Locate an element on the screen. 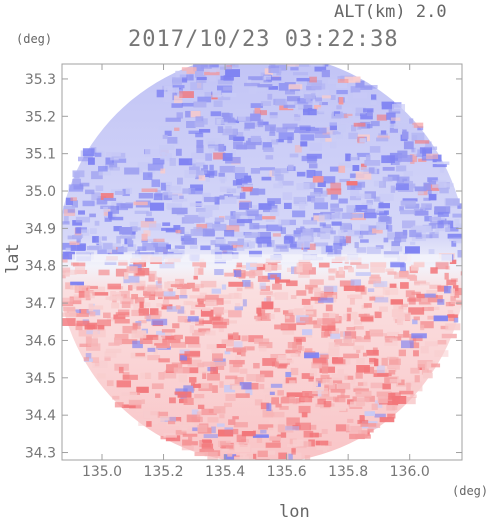 The height and width of the screenshot is (522, 491). timestamp-title: 2017/10/23 03:22:38 is located at coordinates (263, 39).